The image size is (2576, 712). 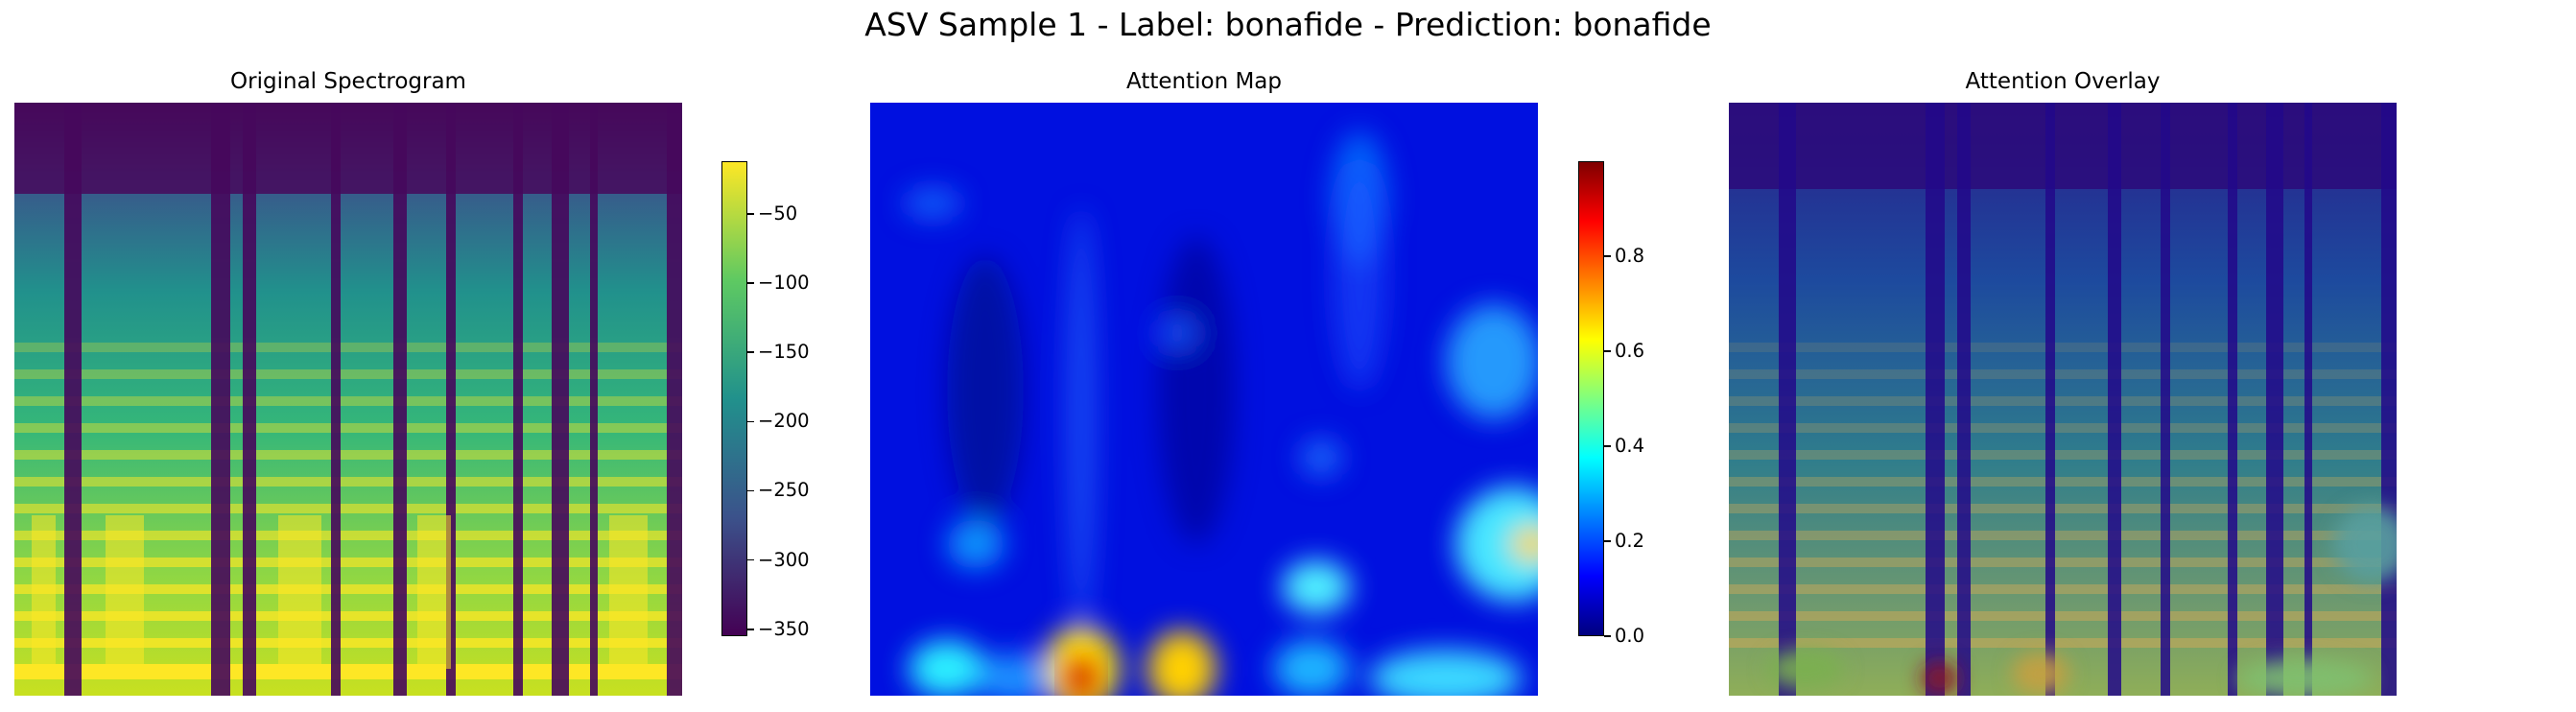 What do you see at coordinates (1630, 351) in the screenshot?
I see `attention-colorbar-tick-label: 0.6` at bounding box center [1630, 351].